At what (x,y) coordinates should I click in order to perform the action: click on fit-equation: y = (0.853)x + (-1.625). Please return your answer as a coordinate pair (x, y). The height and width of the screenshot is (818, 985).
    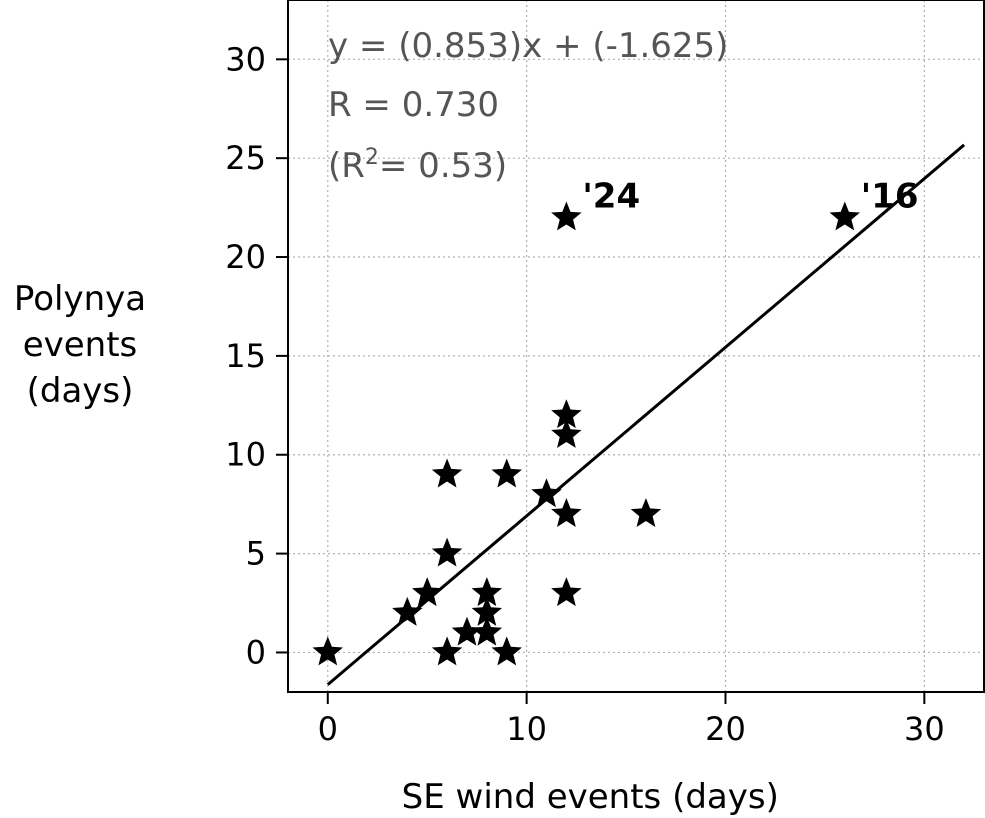
    Looking at the image, I should click on (528, 46).